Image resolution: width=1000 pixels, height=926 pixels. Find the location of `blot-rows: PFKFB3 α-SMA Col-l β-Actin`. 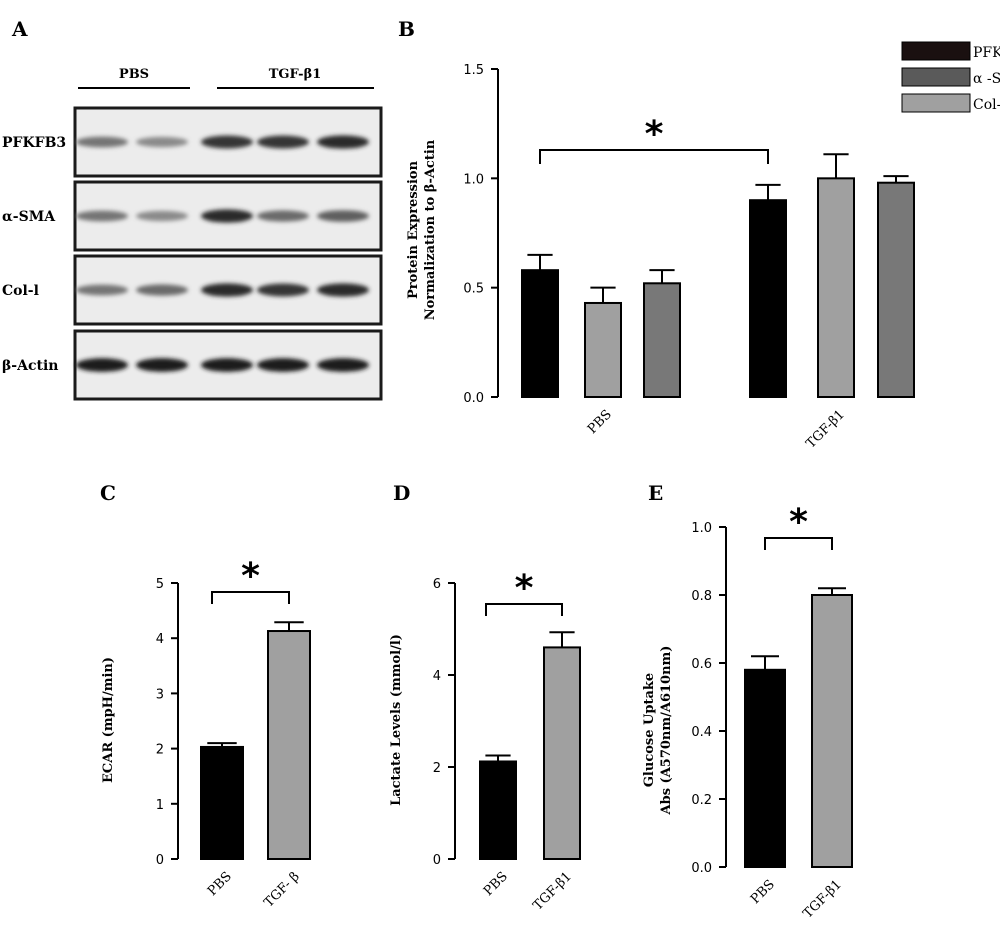

blot-rows: PFKFB3 α-SMA Col-l β-Actin is located at coordinates (192, 253).